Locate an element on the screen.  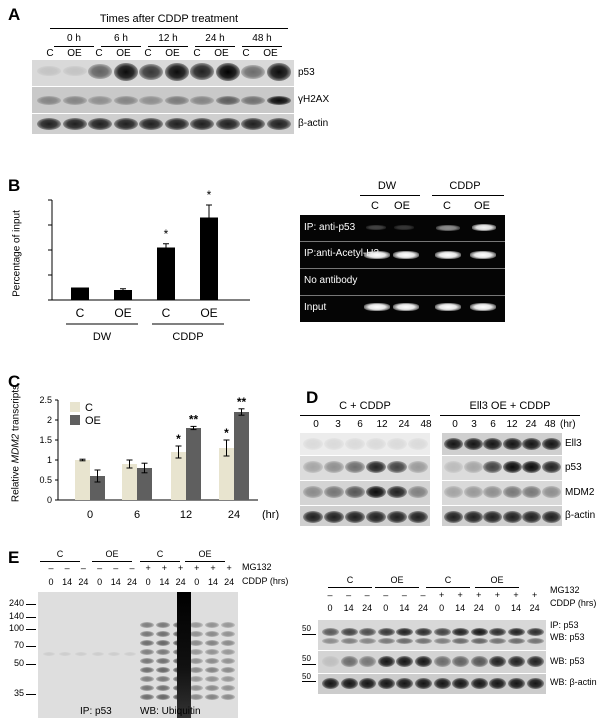
panel-b-category-label: OE is located at coordinates (122, 313).